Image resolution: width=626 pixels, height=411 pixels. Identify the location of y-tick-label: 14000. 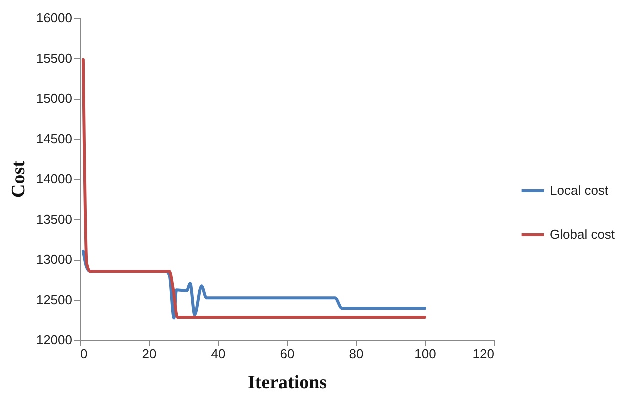
(54, 179).